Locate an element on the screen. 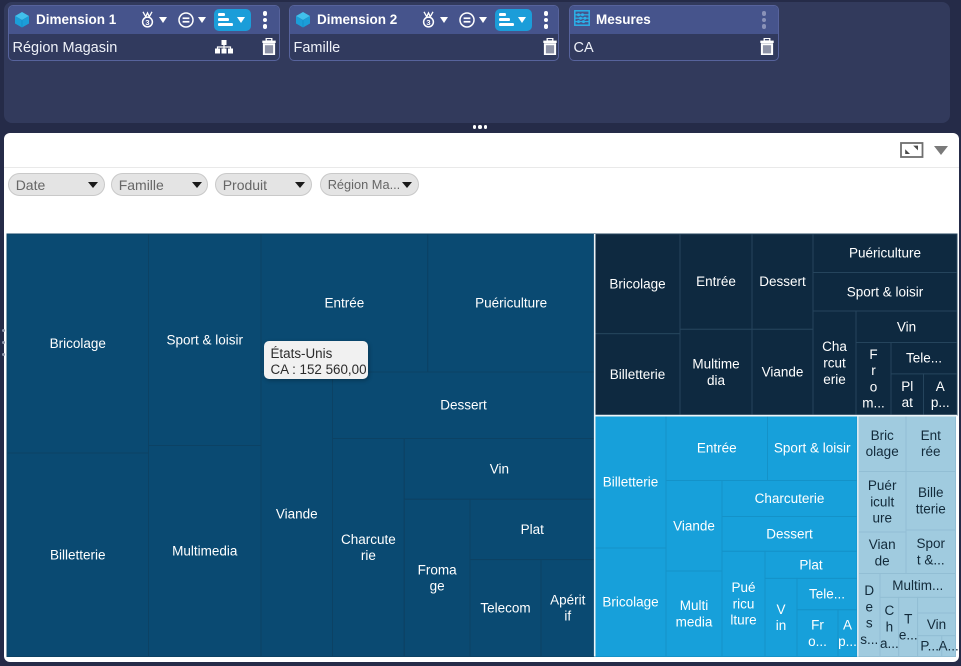 The width and height of the screenshot is (961, 666). svg-text: Vian is located at coordinates (882, 544).